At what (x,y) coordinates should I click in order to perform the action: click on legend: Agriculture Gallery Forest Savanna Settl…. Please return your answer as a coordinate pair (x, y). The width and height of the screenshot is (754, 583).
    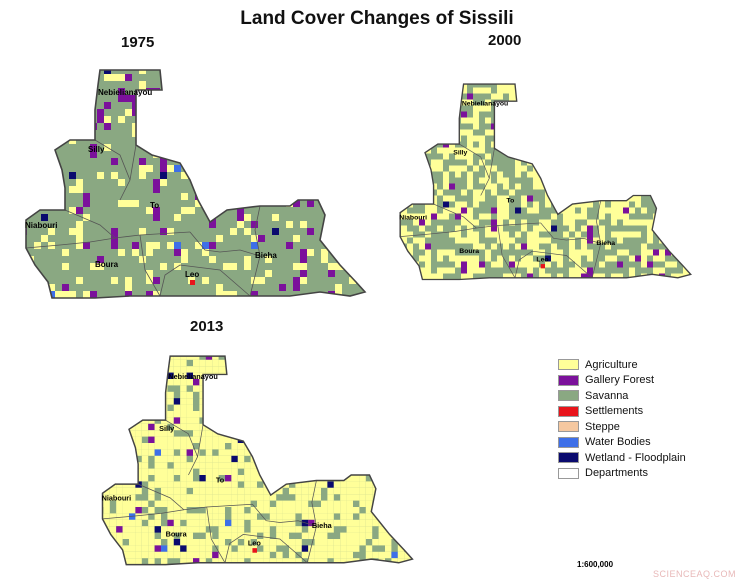
    Looking at the image, I should click on (622, 419).